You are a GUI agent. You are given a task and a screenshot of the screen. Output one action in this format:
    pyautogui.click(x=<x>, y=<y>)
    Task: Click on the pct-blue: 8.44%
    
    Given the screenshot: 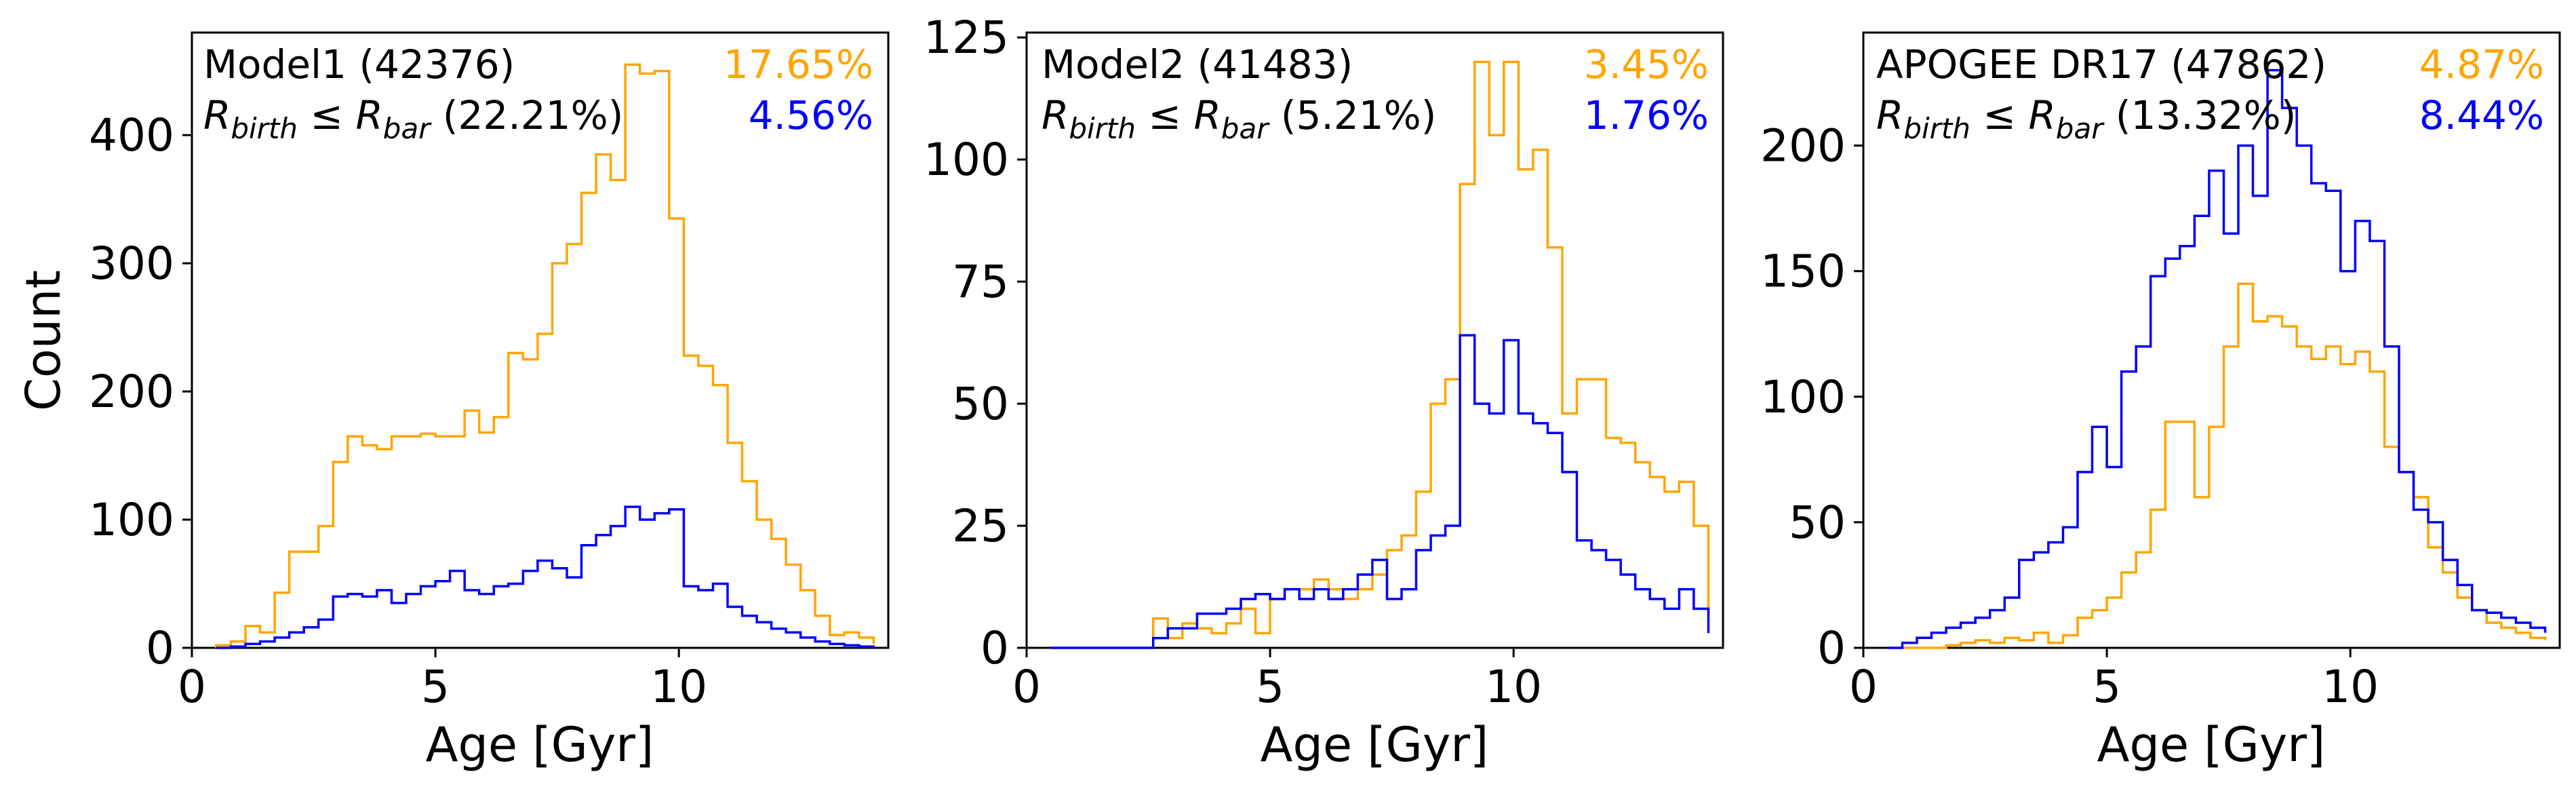 What is the action you would take?
    pyautogui.click(x=2482, y=115)
    